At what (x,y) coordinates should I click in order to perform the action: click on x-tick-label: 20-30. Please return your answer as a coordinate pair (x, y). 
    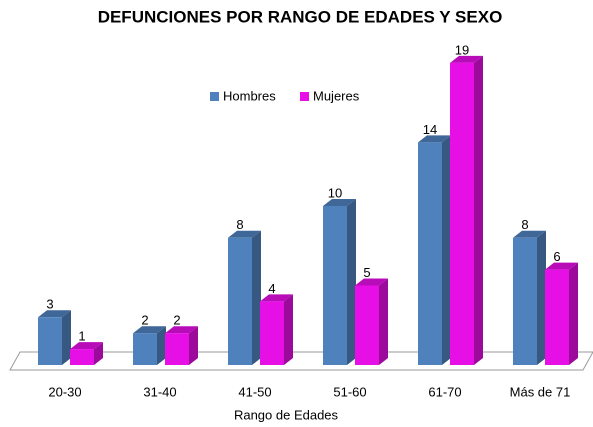
    Looking at the image, I should click on (64, 391).